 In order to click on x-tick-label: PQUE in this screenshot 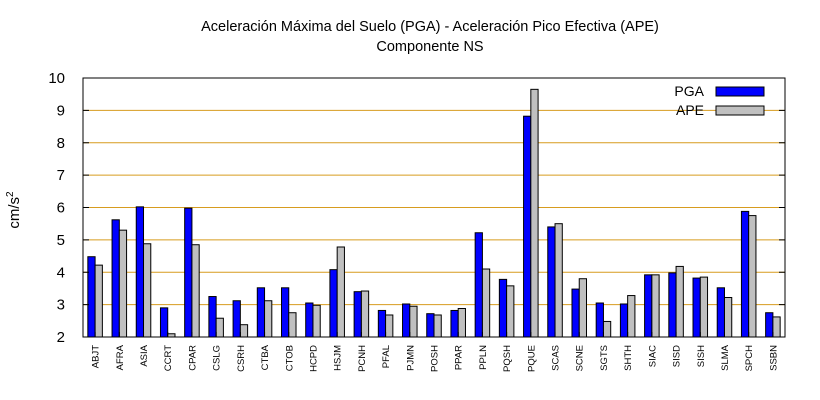, I will do `click(531, 358)`.